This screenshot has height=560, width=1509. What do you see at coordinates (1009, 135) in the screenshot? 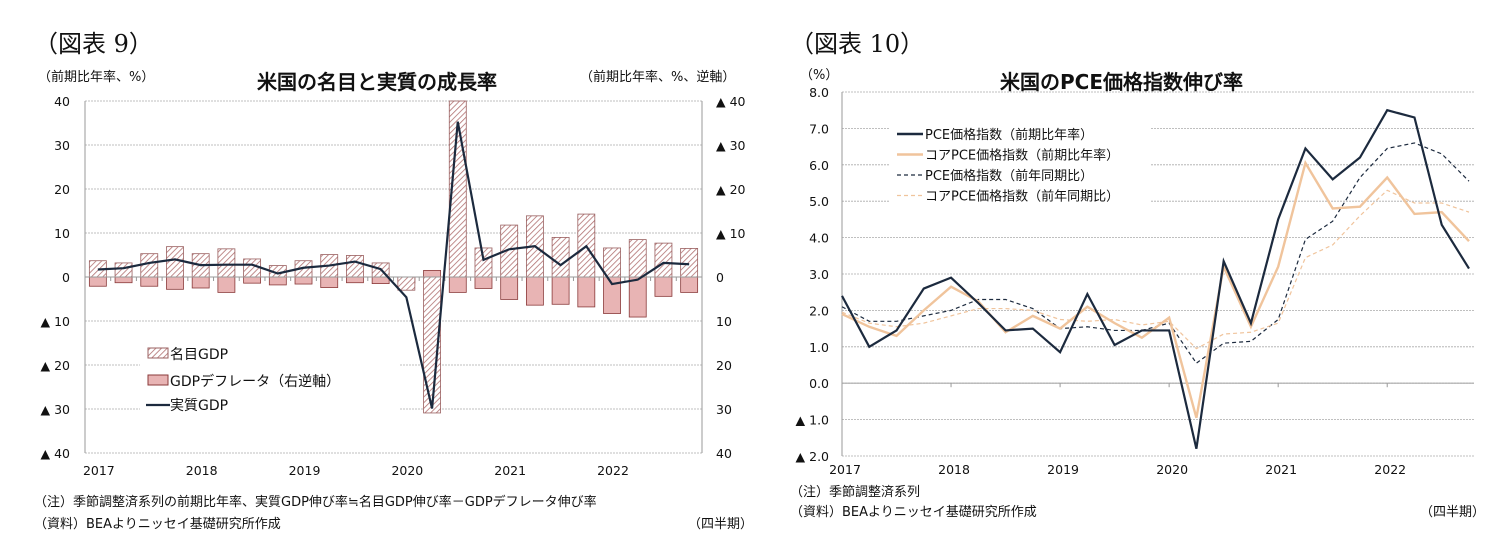
I see `legend-label: PCE価格指数（前期比年率）` at bounding box center [1009, 135].